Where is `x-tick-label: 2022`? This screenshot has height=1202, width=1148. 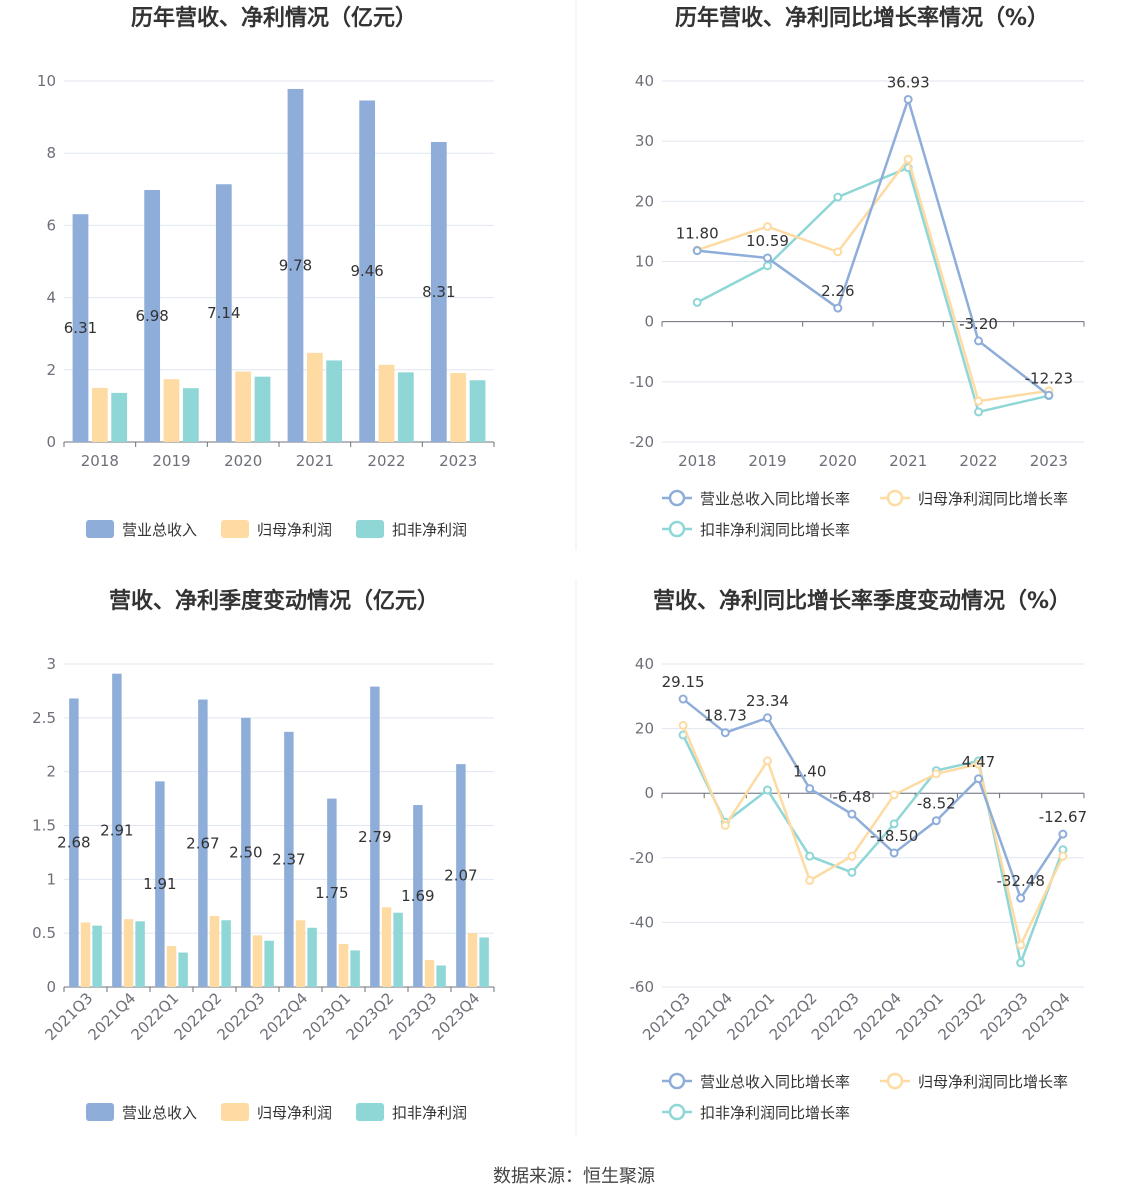
x-tick-label: 2022 is located at coordinates (978, 461).